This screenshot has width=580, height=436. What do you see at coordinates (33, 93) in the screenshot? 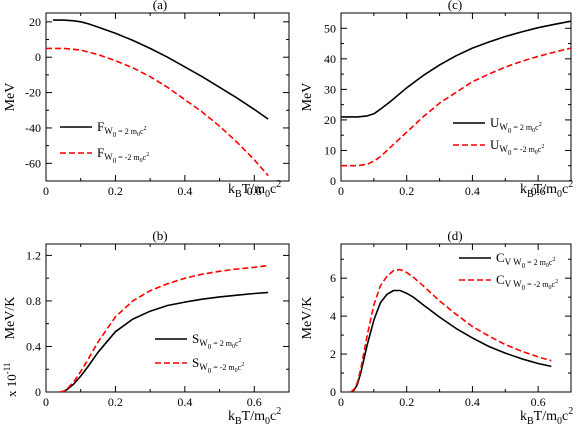
I see `y-tick-label: -20` at bounding box center [33, 93].